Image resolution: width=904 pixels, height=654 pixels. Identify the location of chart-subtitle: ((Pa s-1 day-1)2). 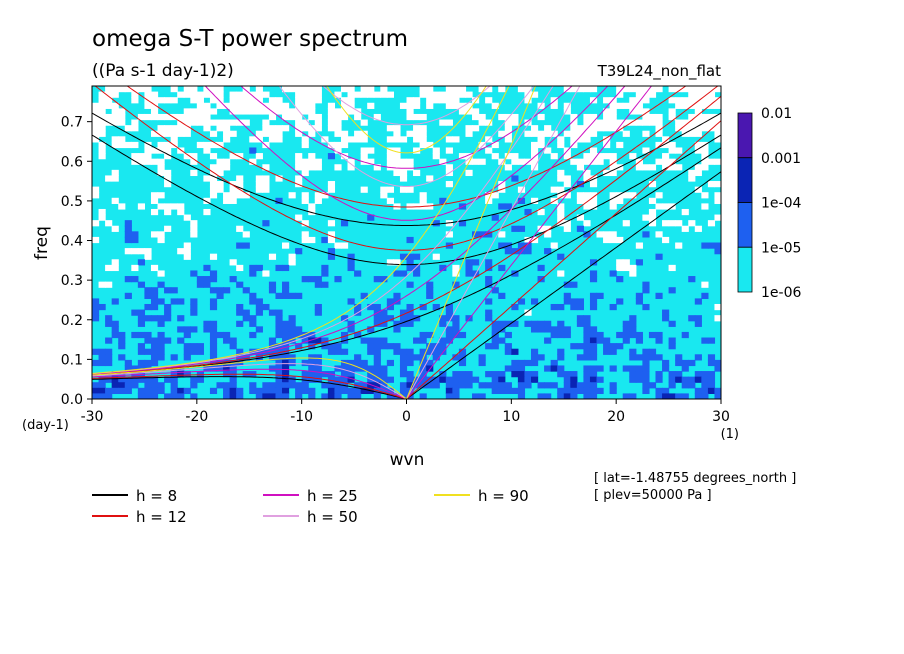
(163, 71).